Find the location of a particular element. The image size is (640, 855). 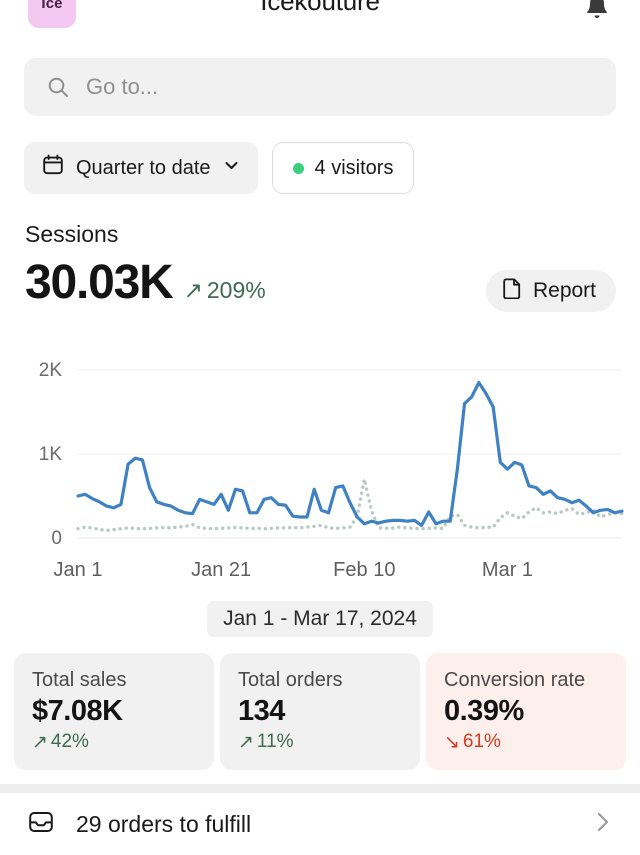

metric-card: Conversion rate 0.39% ↘ 61% is located at coordinates (526, 711).